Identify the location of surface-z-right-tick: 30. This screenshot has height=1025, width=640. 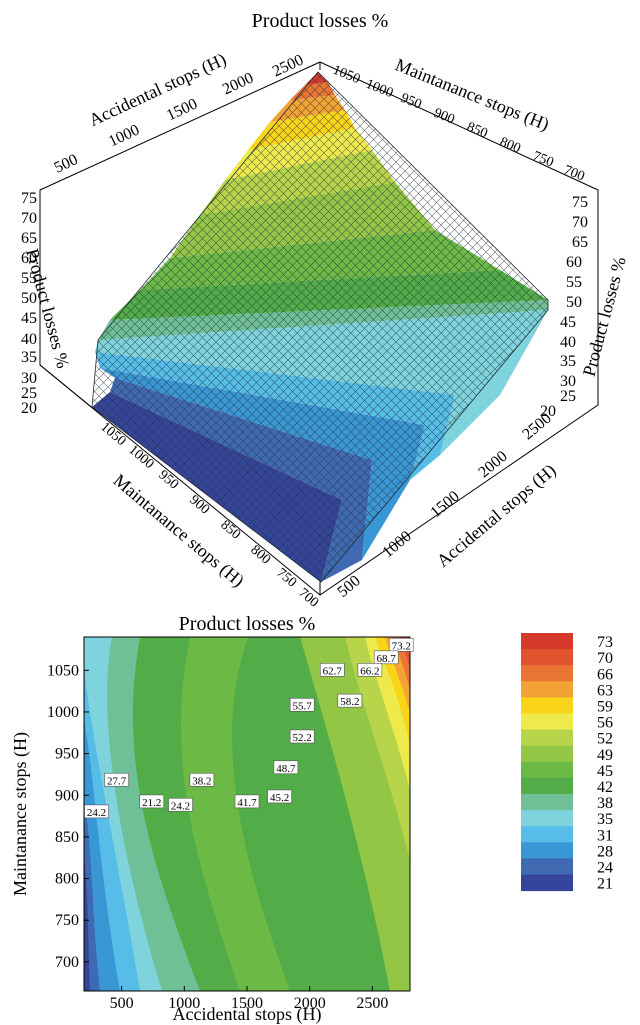
(568, 381).